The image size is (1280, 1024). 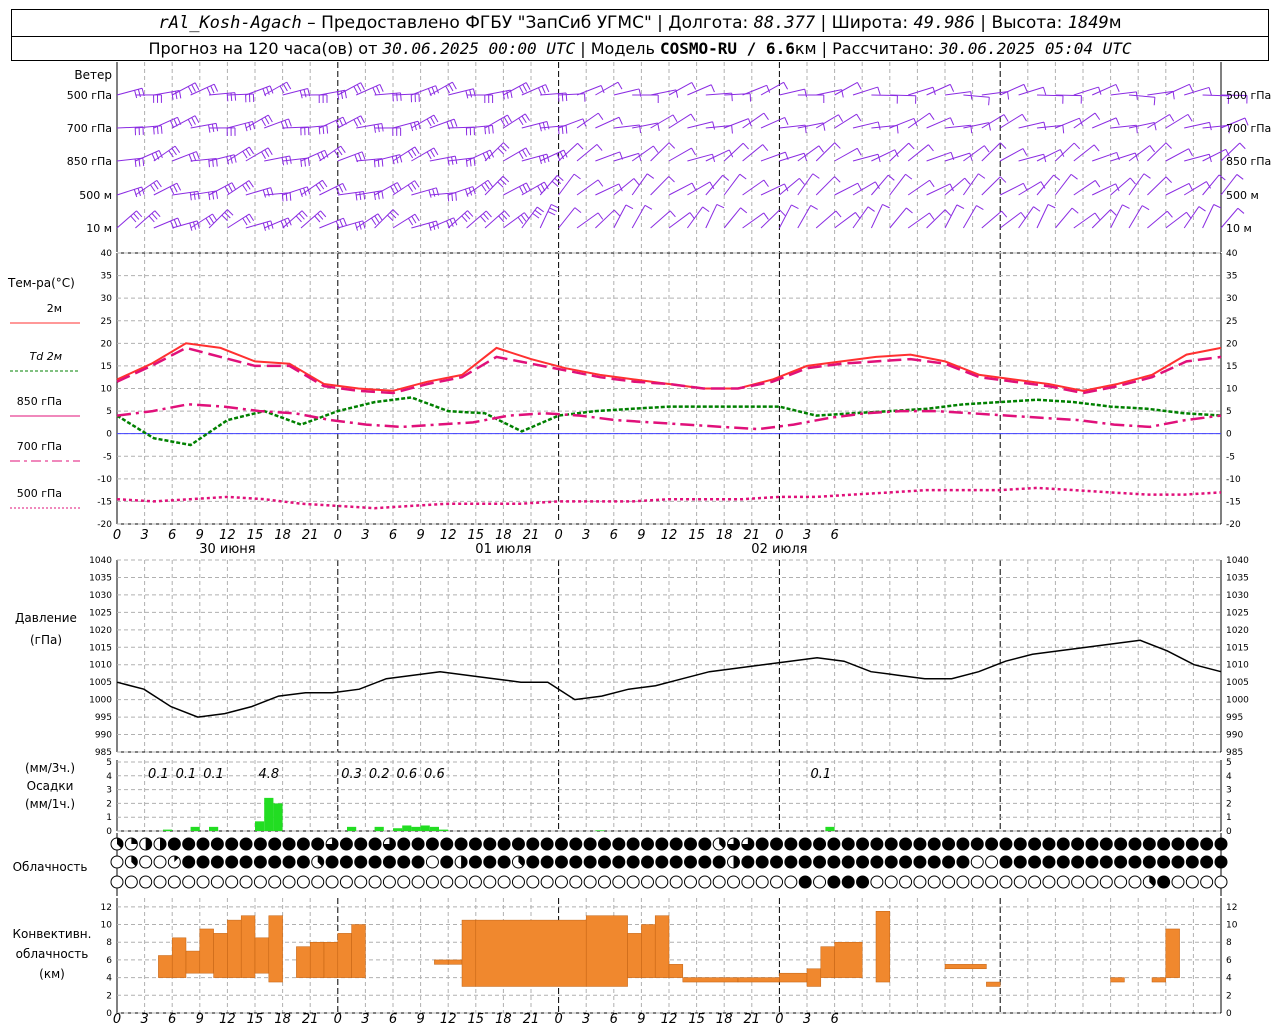 What do you see at coordinates (1237, 666) in the screenshot?
I see `pres-ytick-right: 1010` at bounding box center [1237, 666].